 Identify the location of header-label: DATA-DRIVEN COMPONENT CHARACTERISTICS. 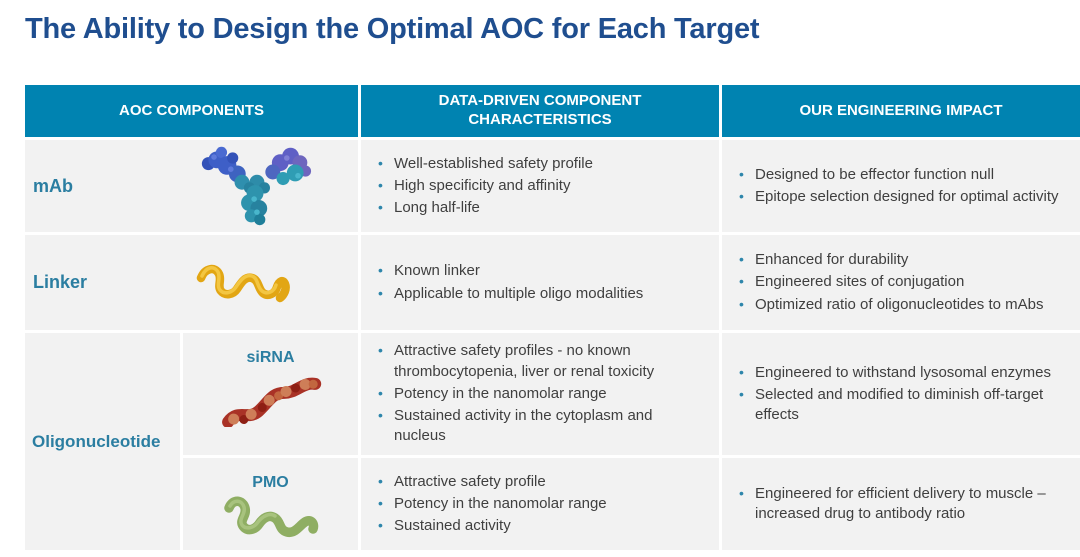
(540, 110).